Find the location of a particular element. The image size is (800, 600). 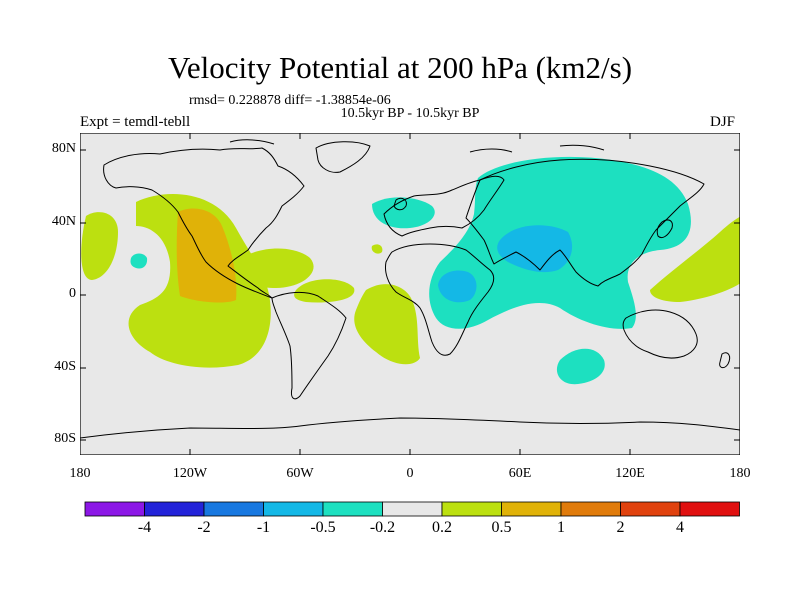

colorbar-label: -0.5 is located at coordinates (323, 527).